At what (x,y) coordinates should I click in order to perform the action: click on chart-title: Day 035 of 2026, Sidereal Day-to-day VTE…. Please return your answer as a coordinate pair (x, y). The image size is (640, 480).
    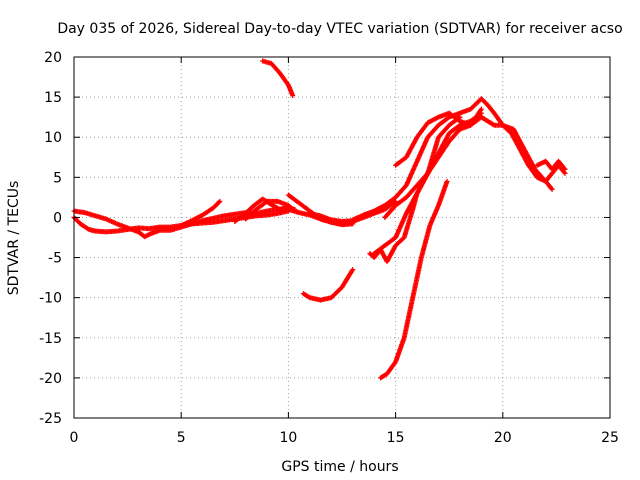
    Looking at the image, I should click on (339, 29).